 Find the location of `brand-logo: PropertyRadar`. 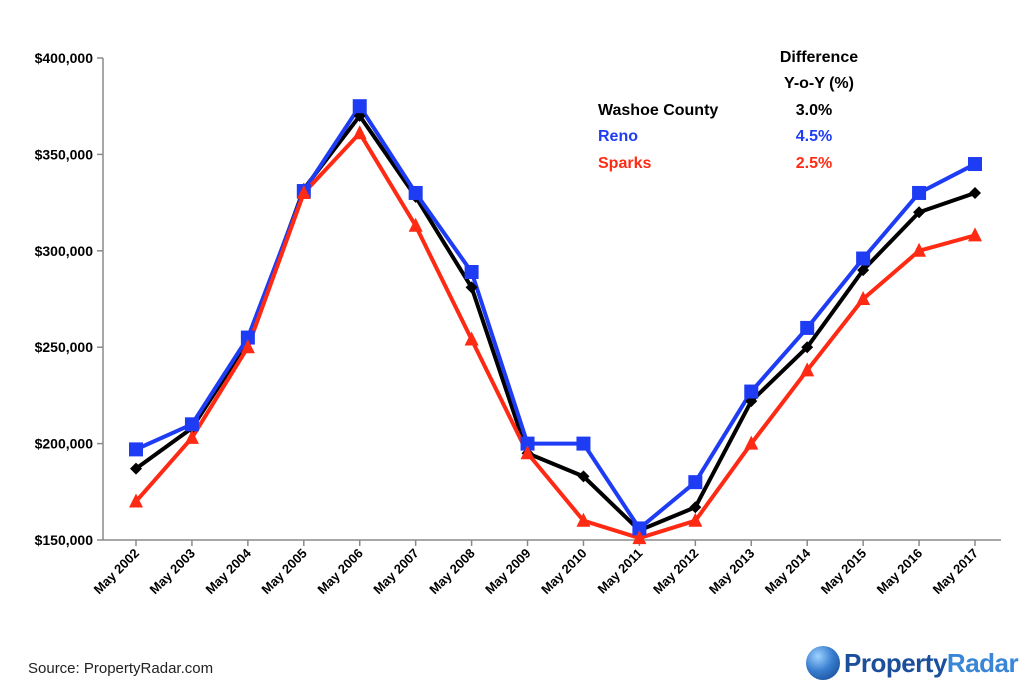

brand-logo: PropertyRadar is located at coordinates (912, 663).